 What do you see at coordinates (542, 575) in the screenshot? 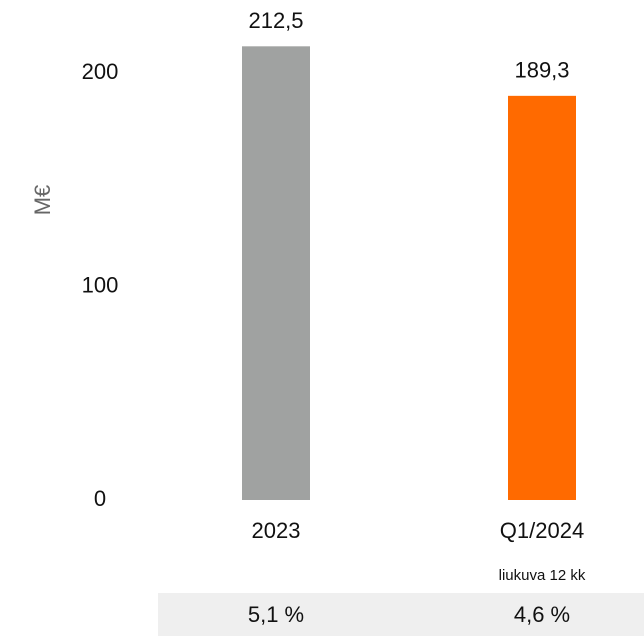
I see `category-note: liukuva 12 kk` at bounding box center [542, 575].